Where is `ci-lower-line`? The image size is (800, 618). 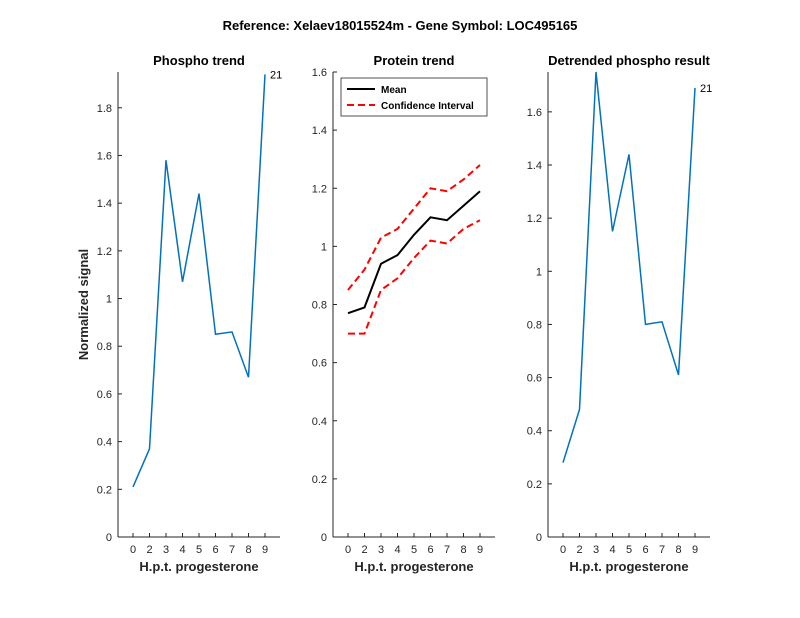 ci-lower-line is located at coordinates (414, 277).